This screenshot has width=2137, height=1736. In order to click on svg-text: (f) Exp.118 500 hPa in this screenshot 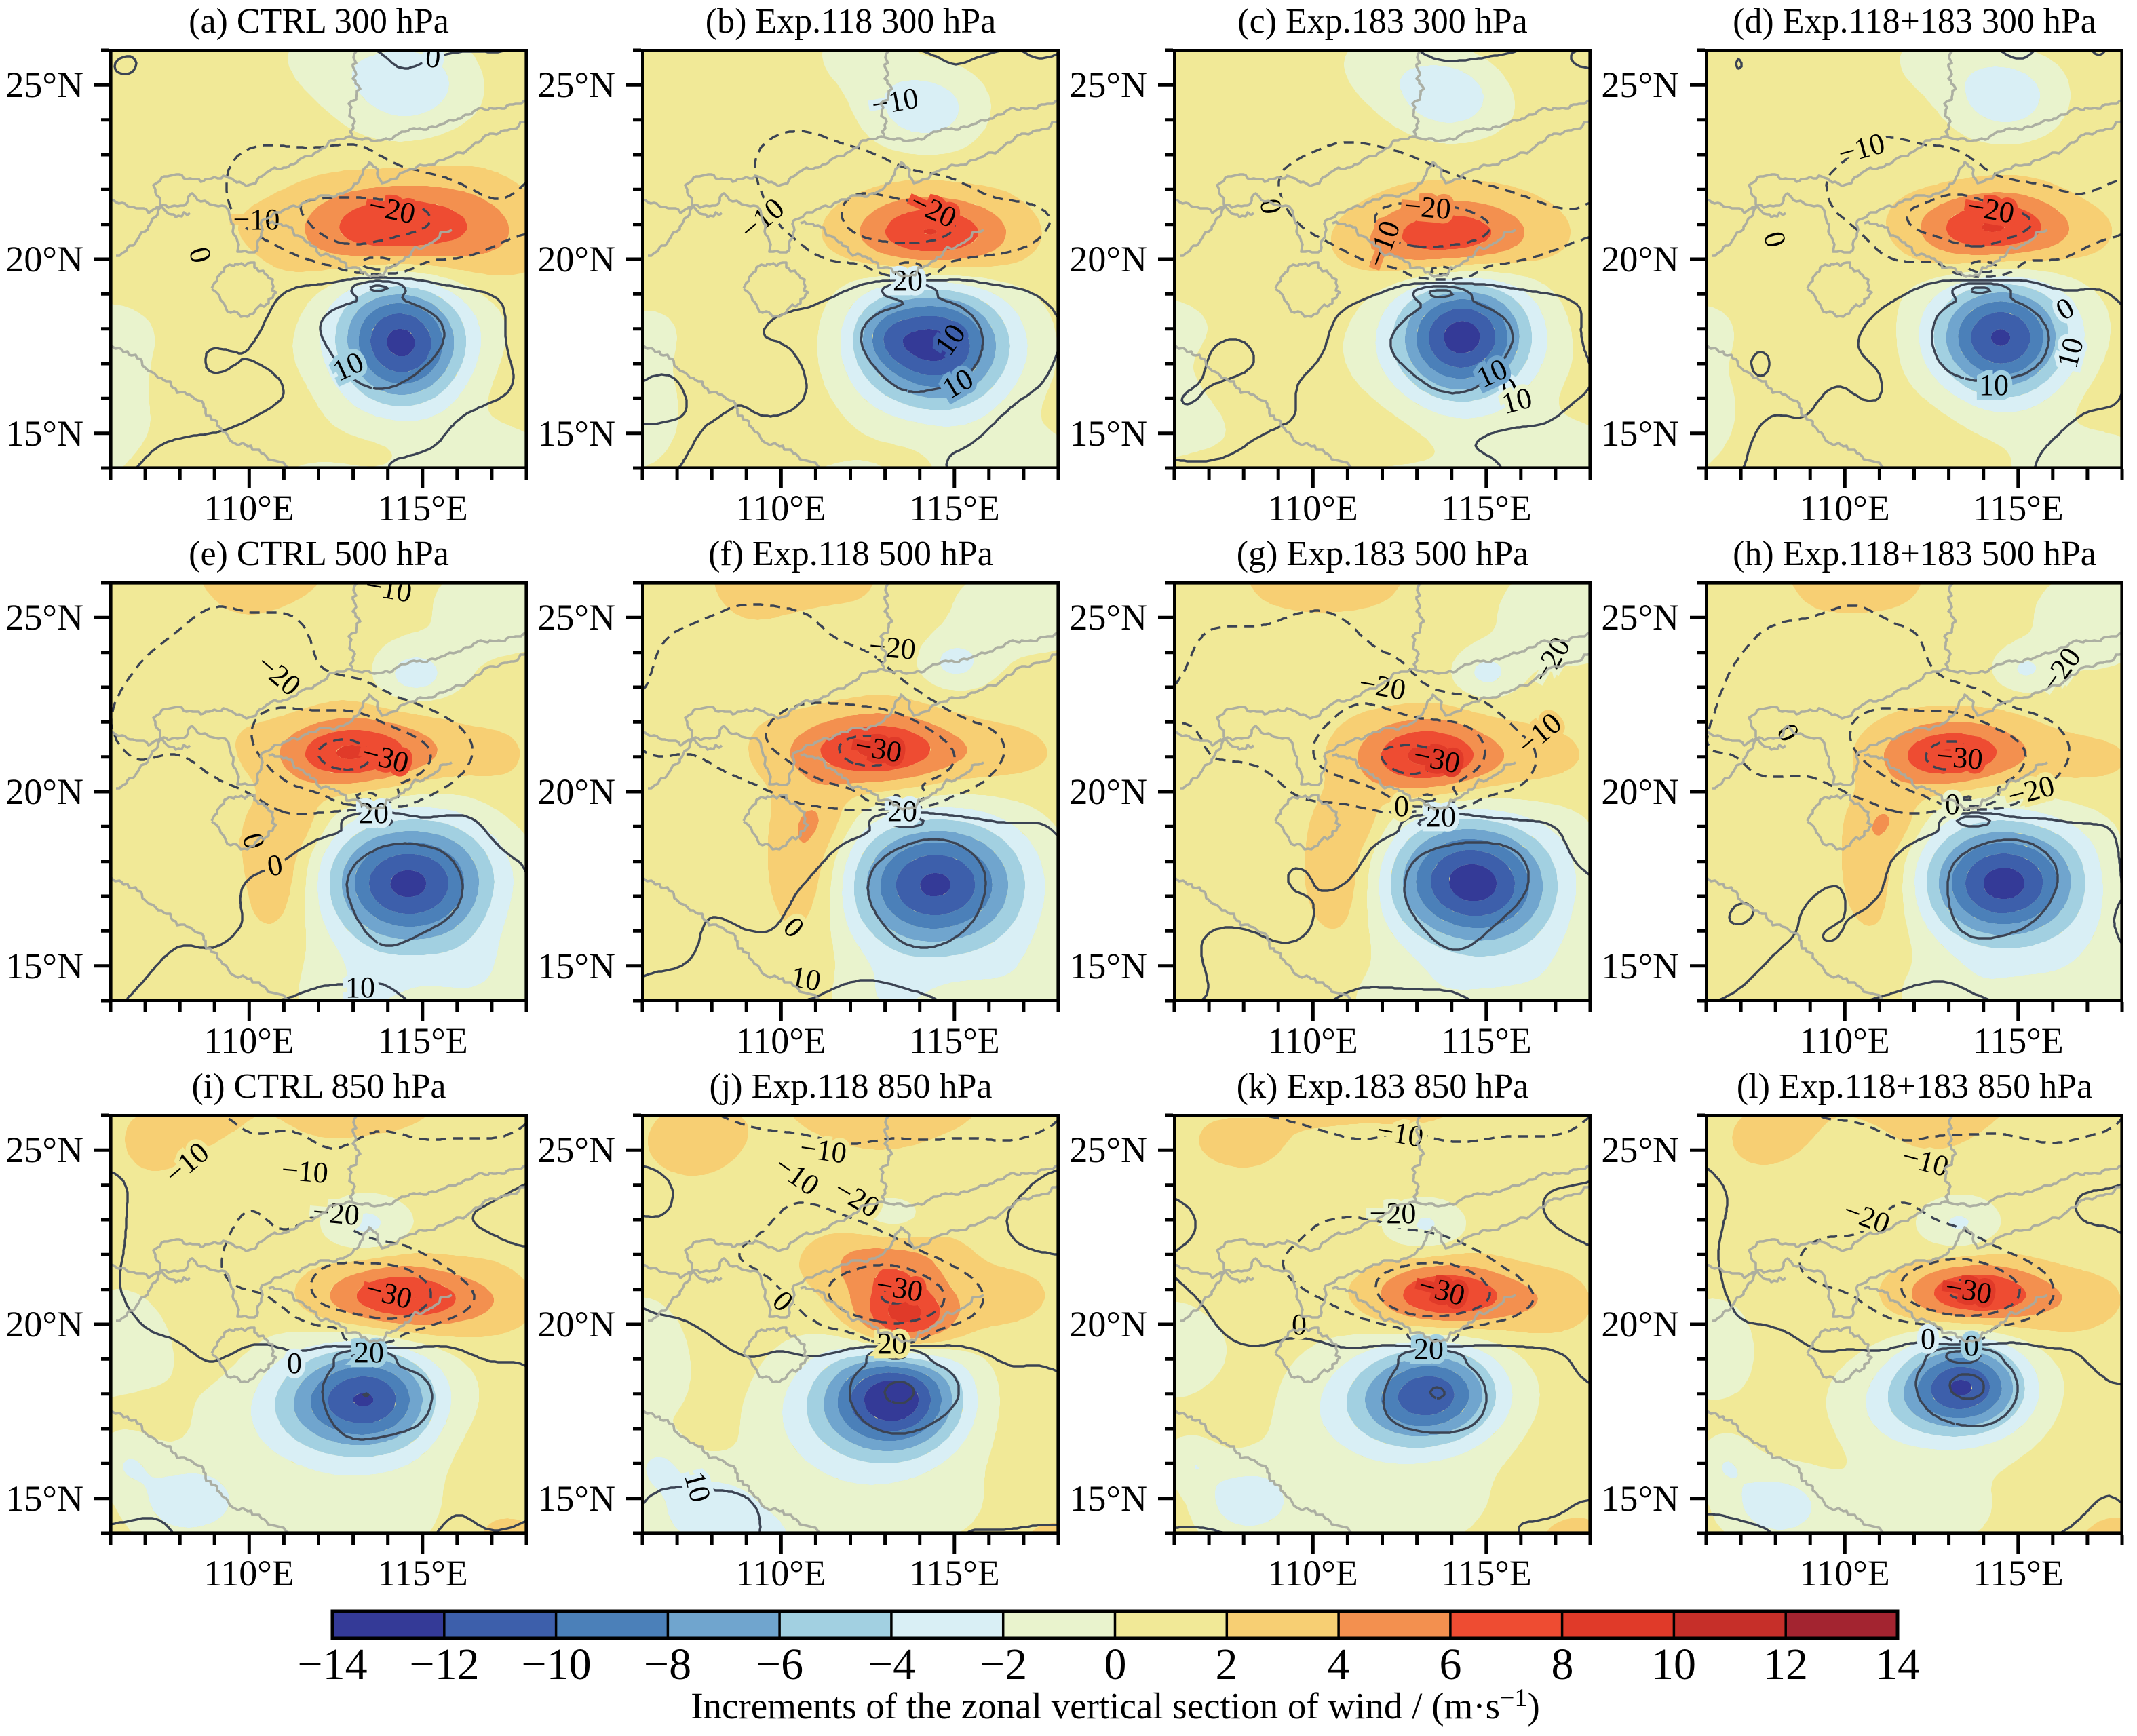, I will do `click(850, 554)`.